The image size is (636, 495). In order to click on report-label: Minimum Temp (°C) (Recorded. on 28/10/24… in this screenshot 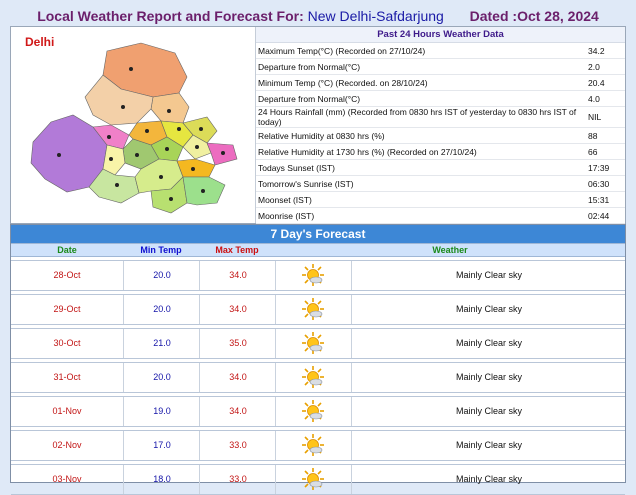, I will do `click(343, 83)`.